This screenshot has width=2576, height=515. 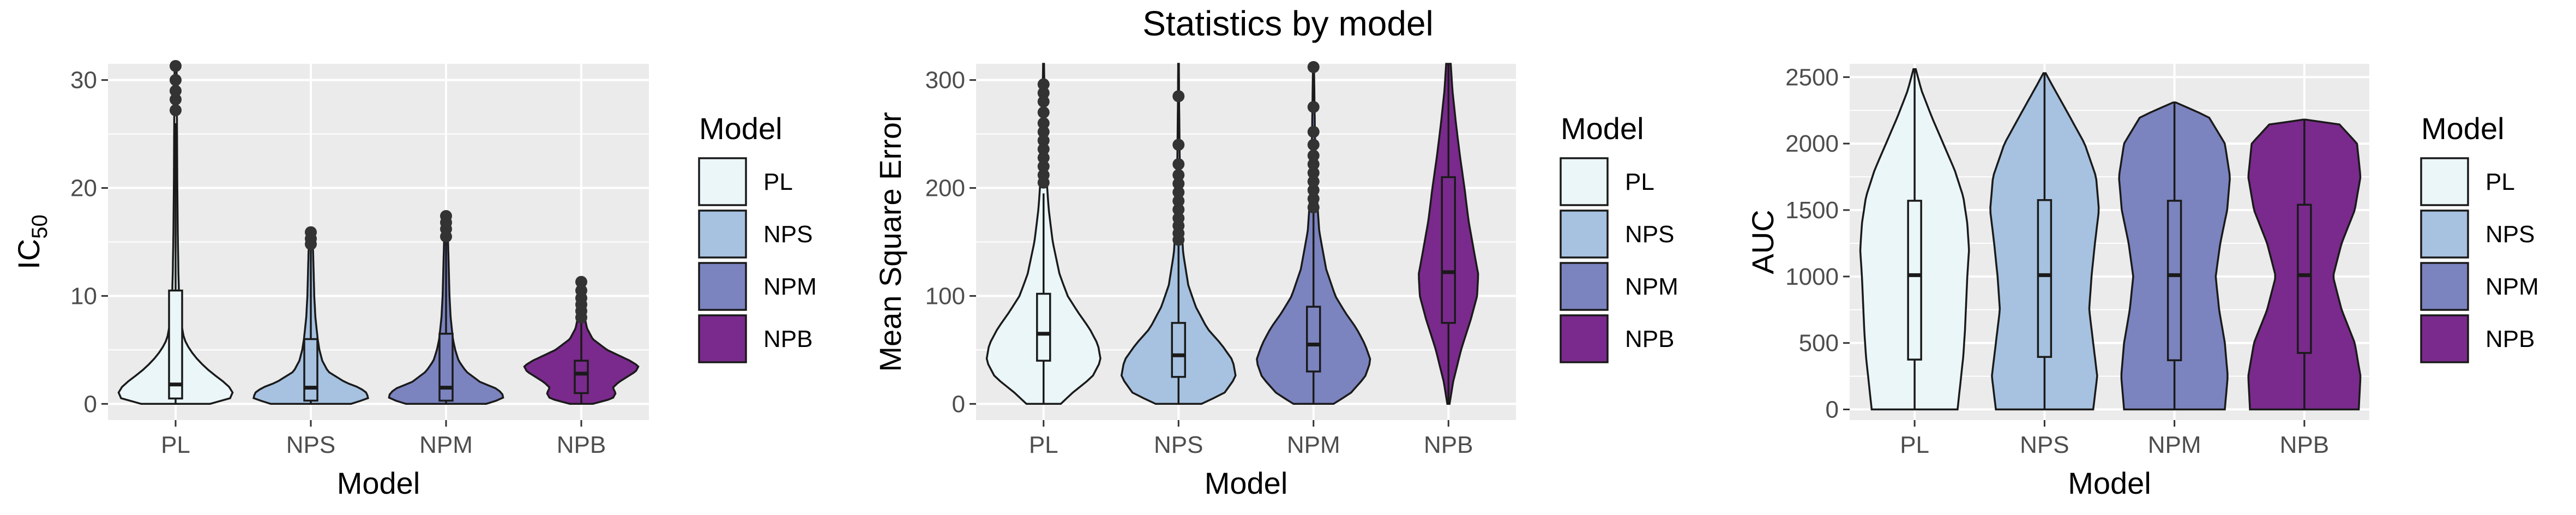 I want to click on legend-label: NPM, so click(x=790, y=287).